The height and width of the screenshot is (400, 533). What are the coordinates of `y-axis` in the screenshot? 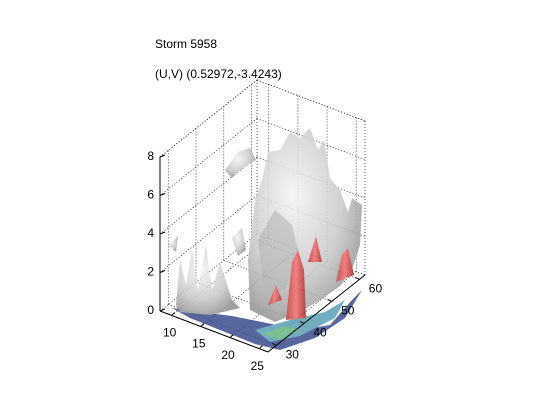 It's located at (316, 313).